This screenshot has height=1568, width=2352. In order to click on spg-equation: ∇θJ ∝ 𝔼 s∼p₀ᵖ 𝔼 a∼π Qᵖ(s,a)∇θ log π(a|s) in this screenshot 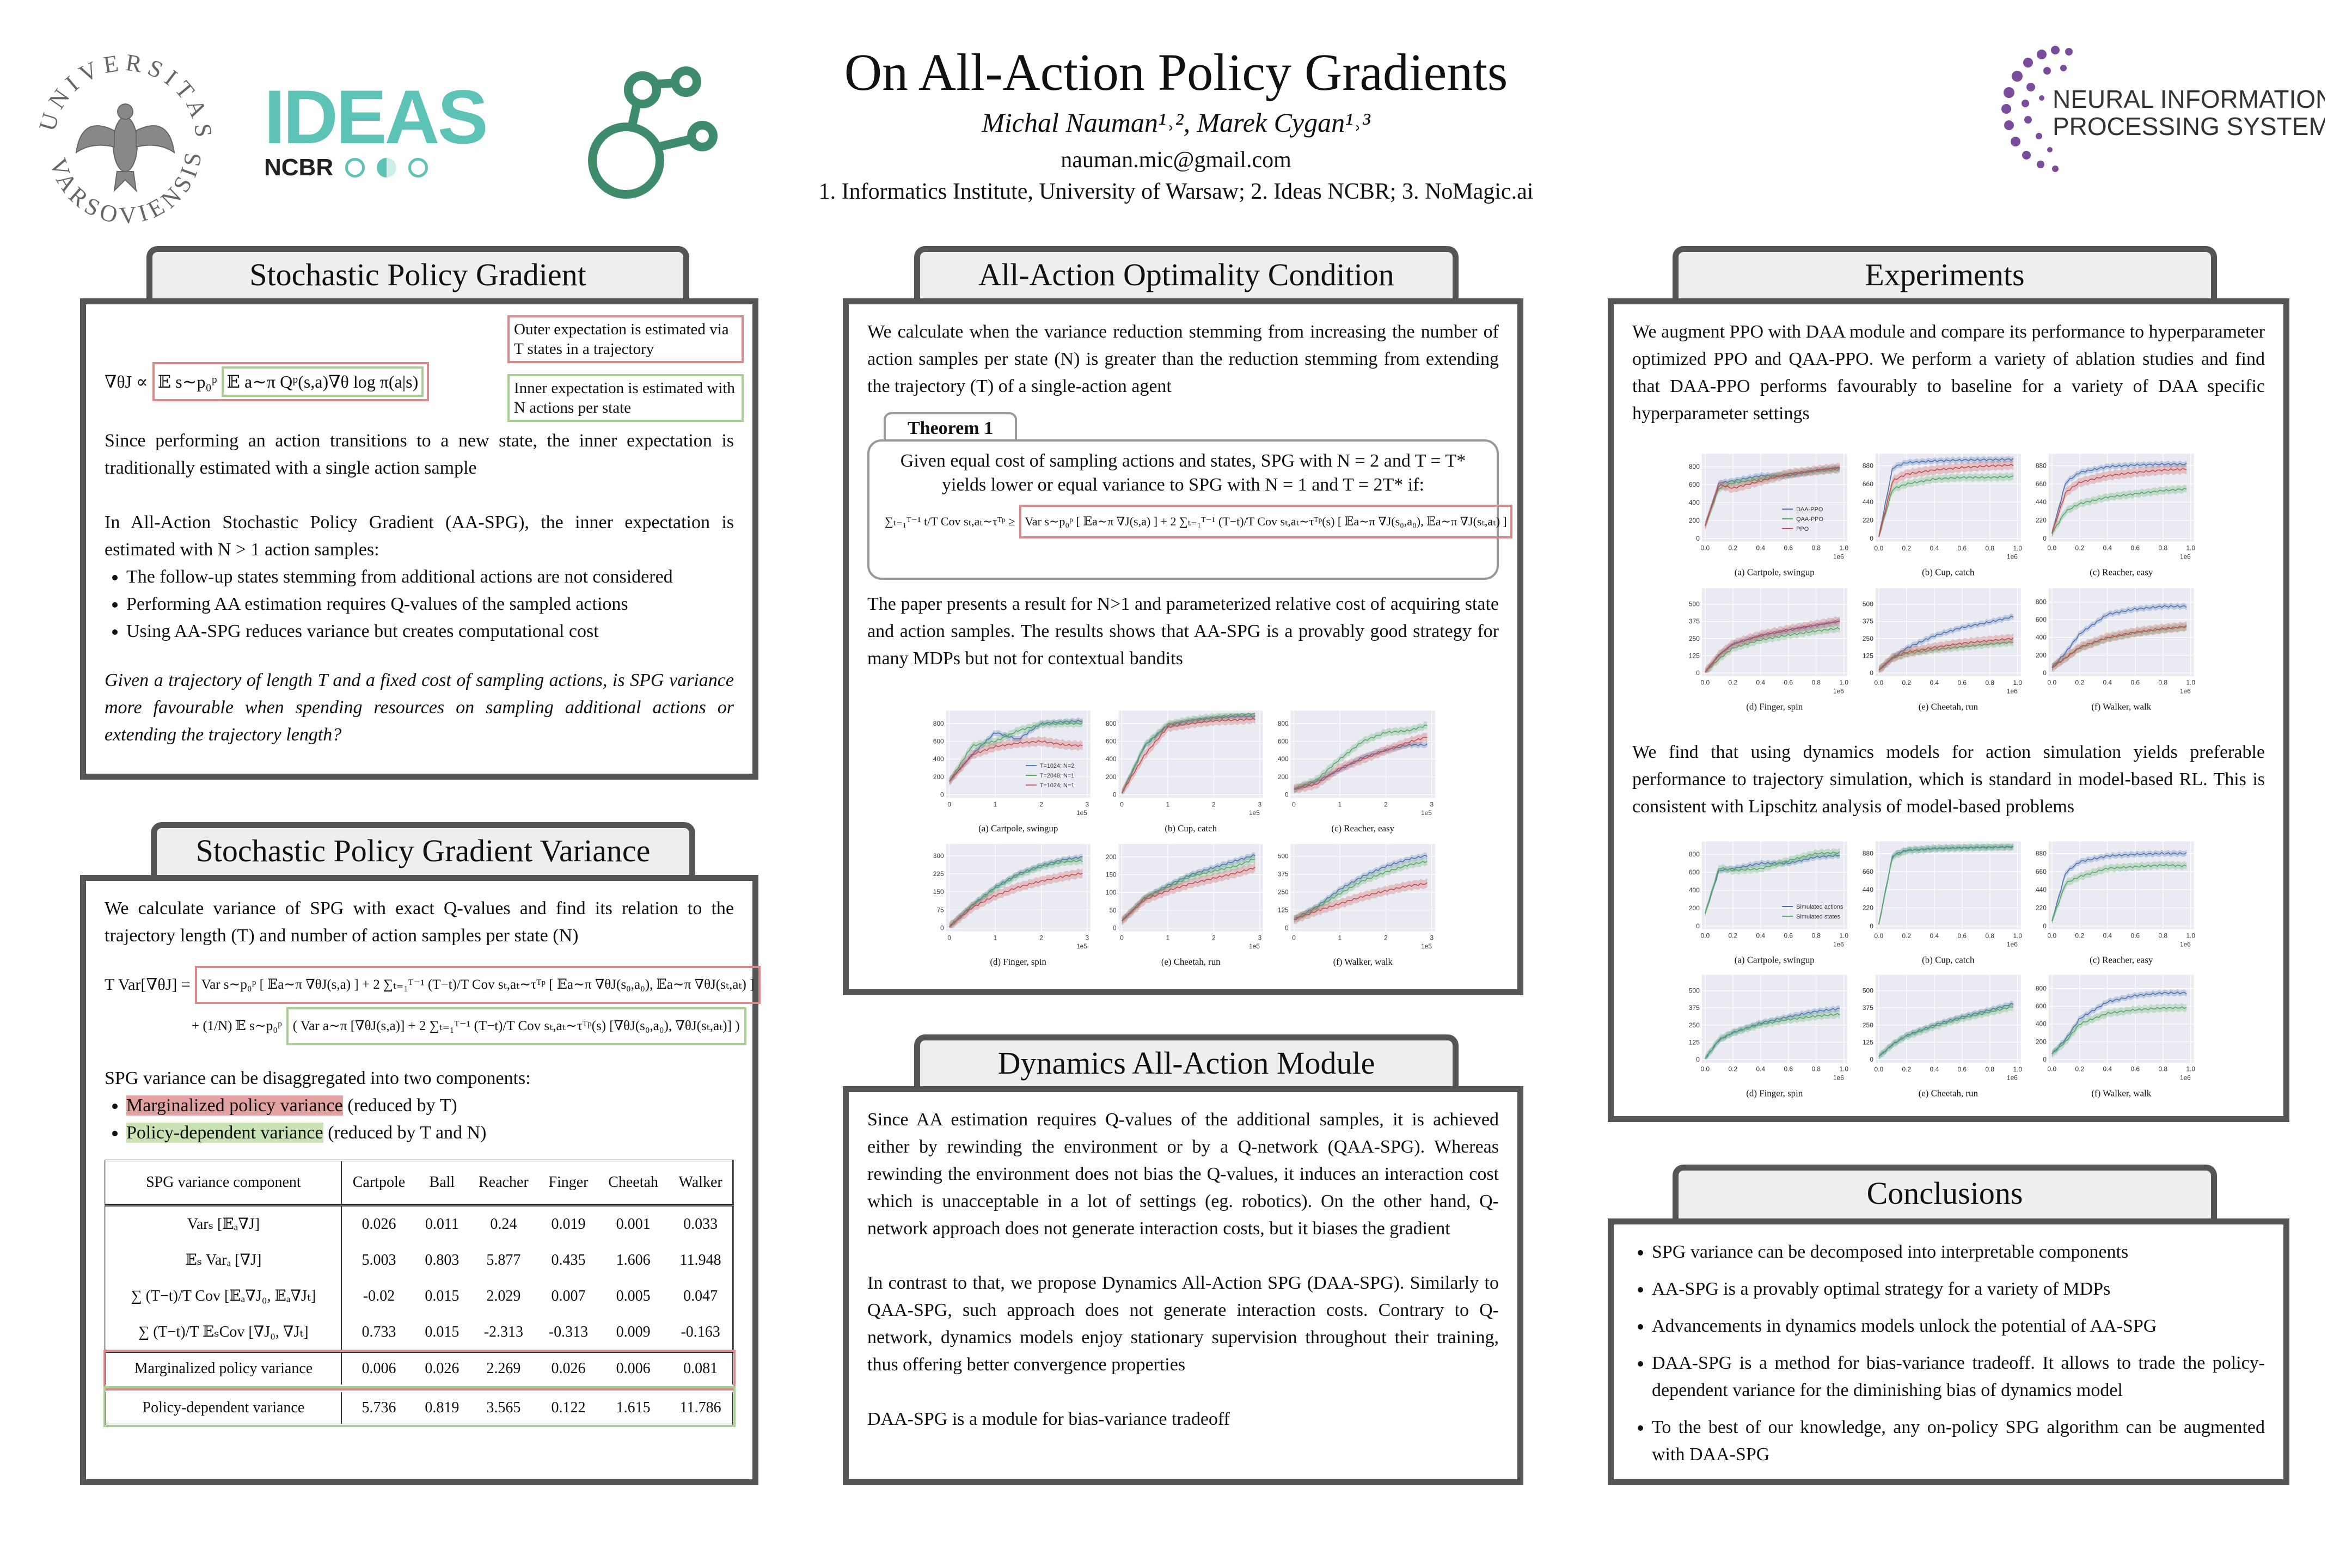, I will do `click(267, 381)`.